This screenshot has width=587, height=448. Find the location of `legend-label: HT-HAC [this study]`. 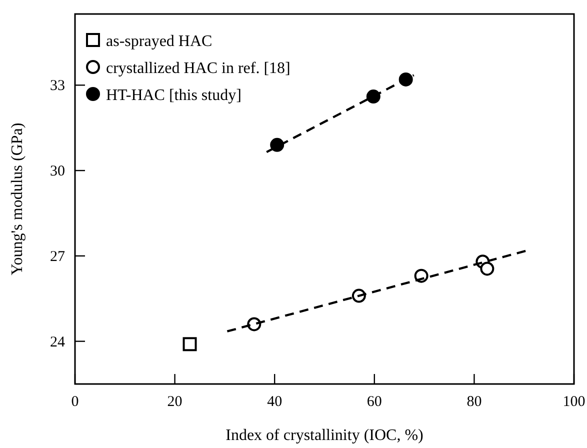

legend-label: HT-HAC [this study] is located at coordinates (174, 95).